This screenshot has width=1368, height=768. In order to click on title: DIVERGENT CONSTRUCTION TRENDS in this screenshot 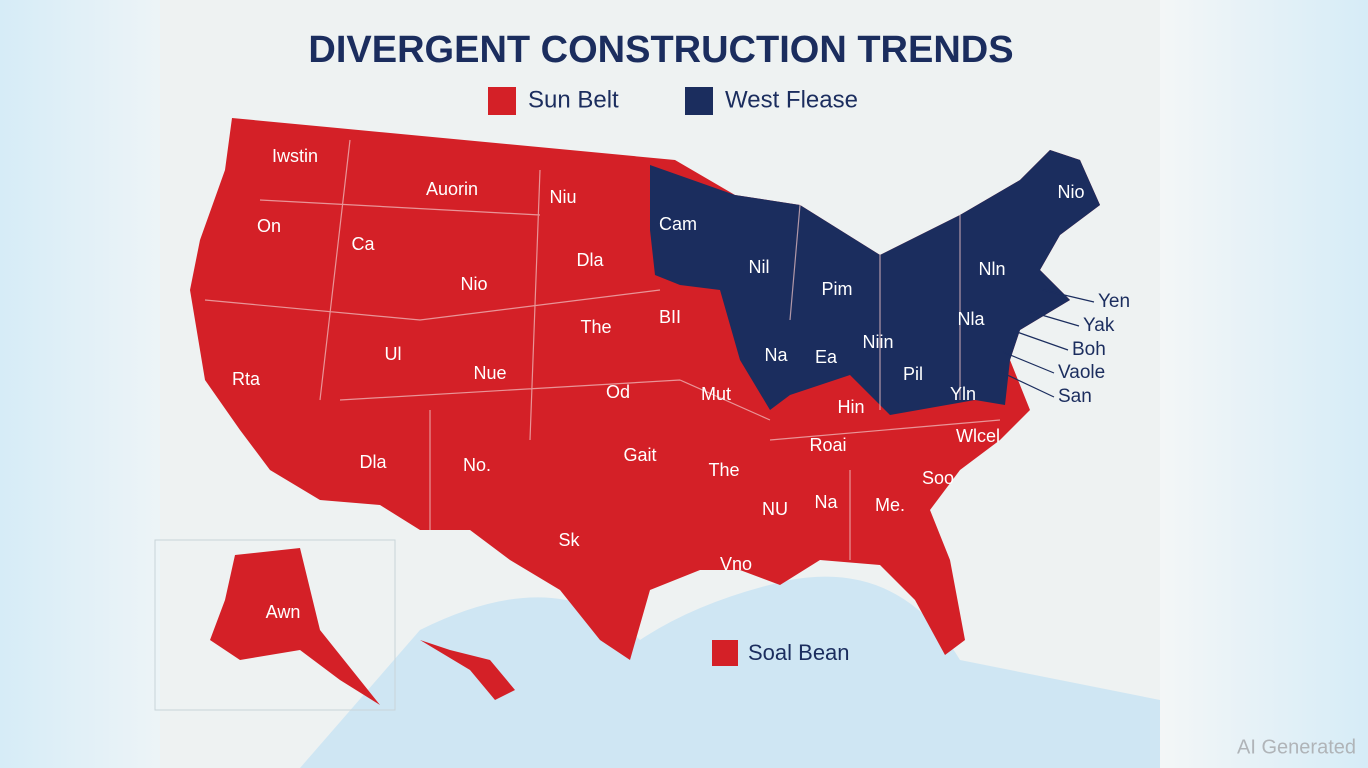, I will do `click(660, 50)`.